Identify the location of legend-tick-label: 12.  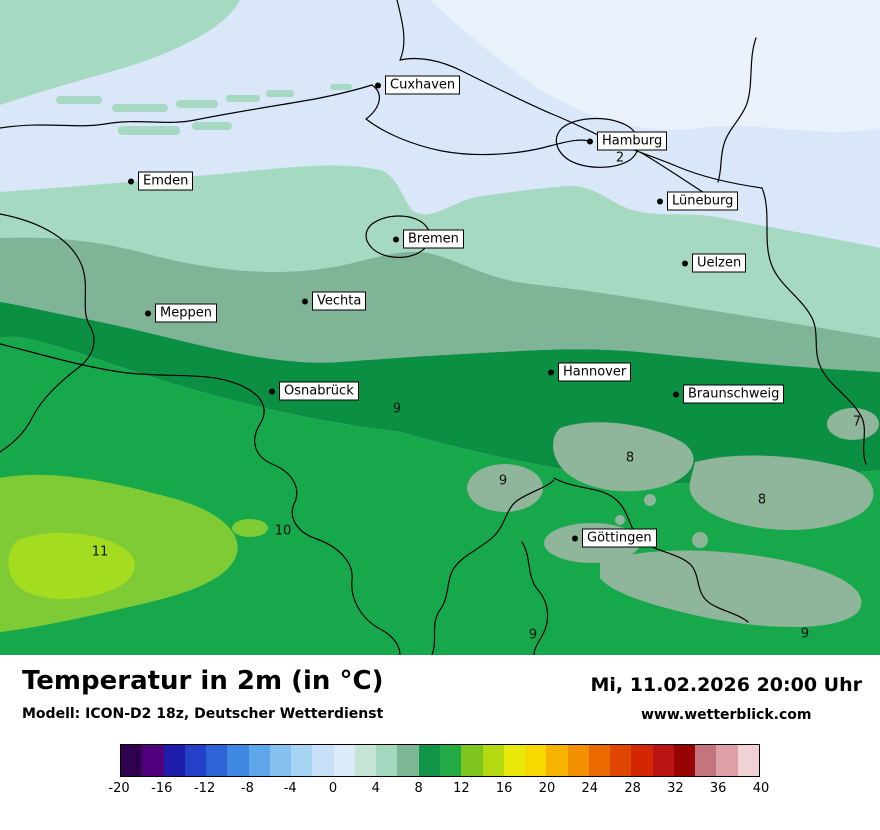
(461, 788).